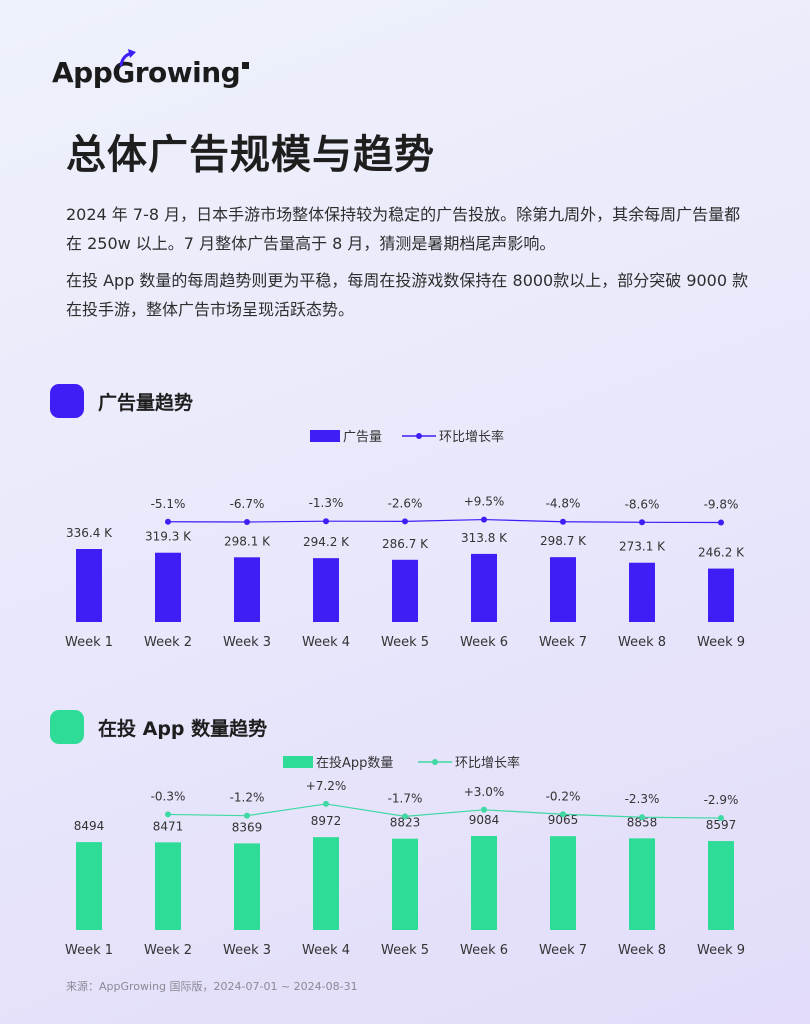 This screenshot has width=810, height=1024. Describe the element at coordinates (405, 798) in the screenshot. I see `growth-rate-label: -1.7%` at that location.